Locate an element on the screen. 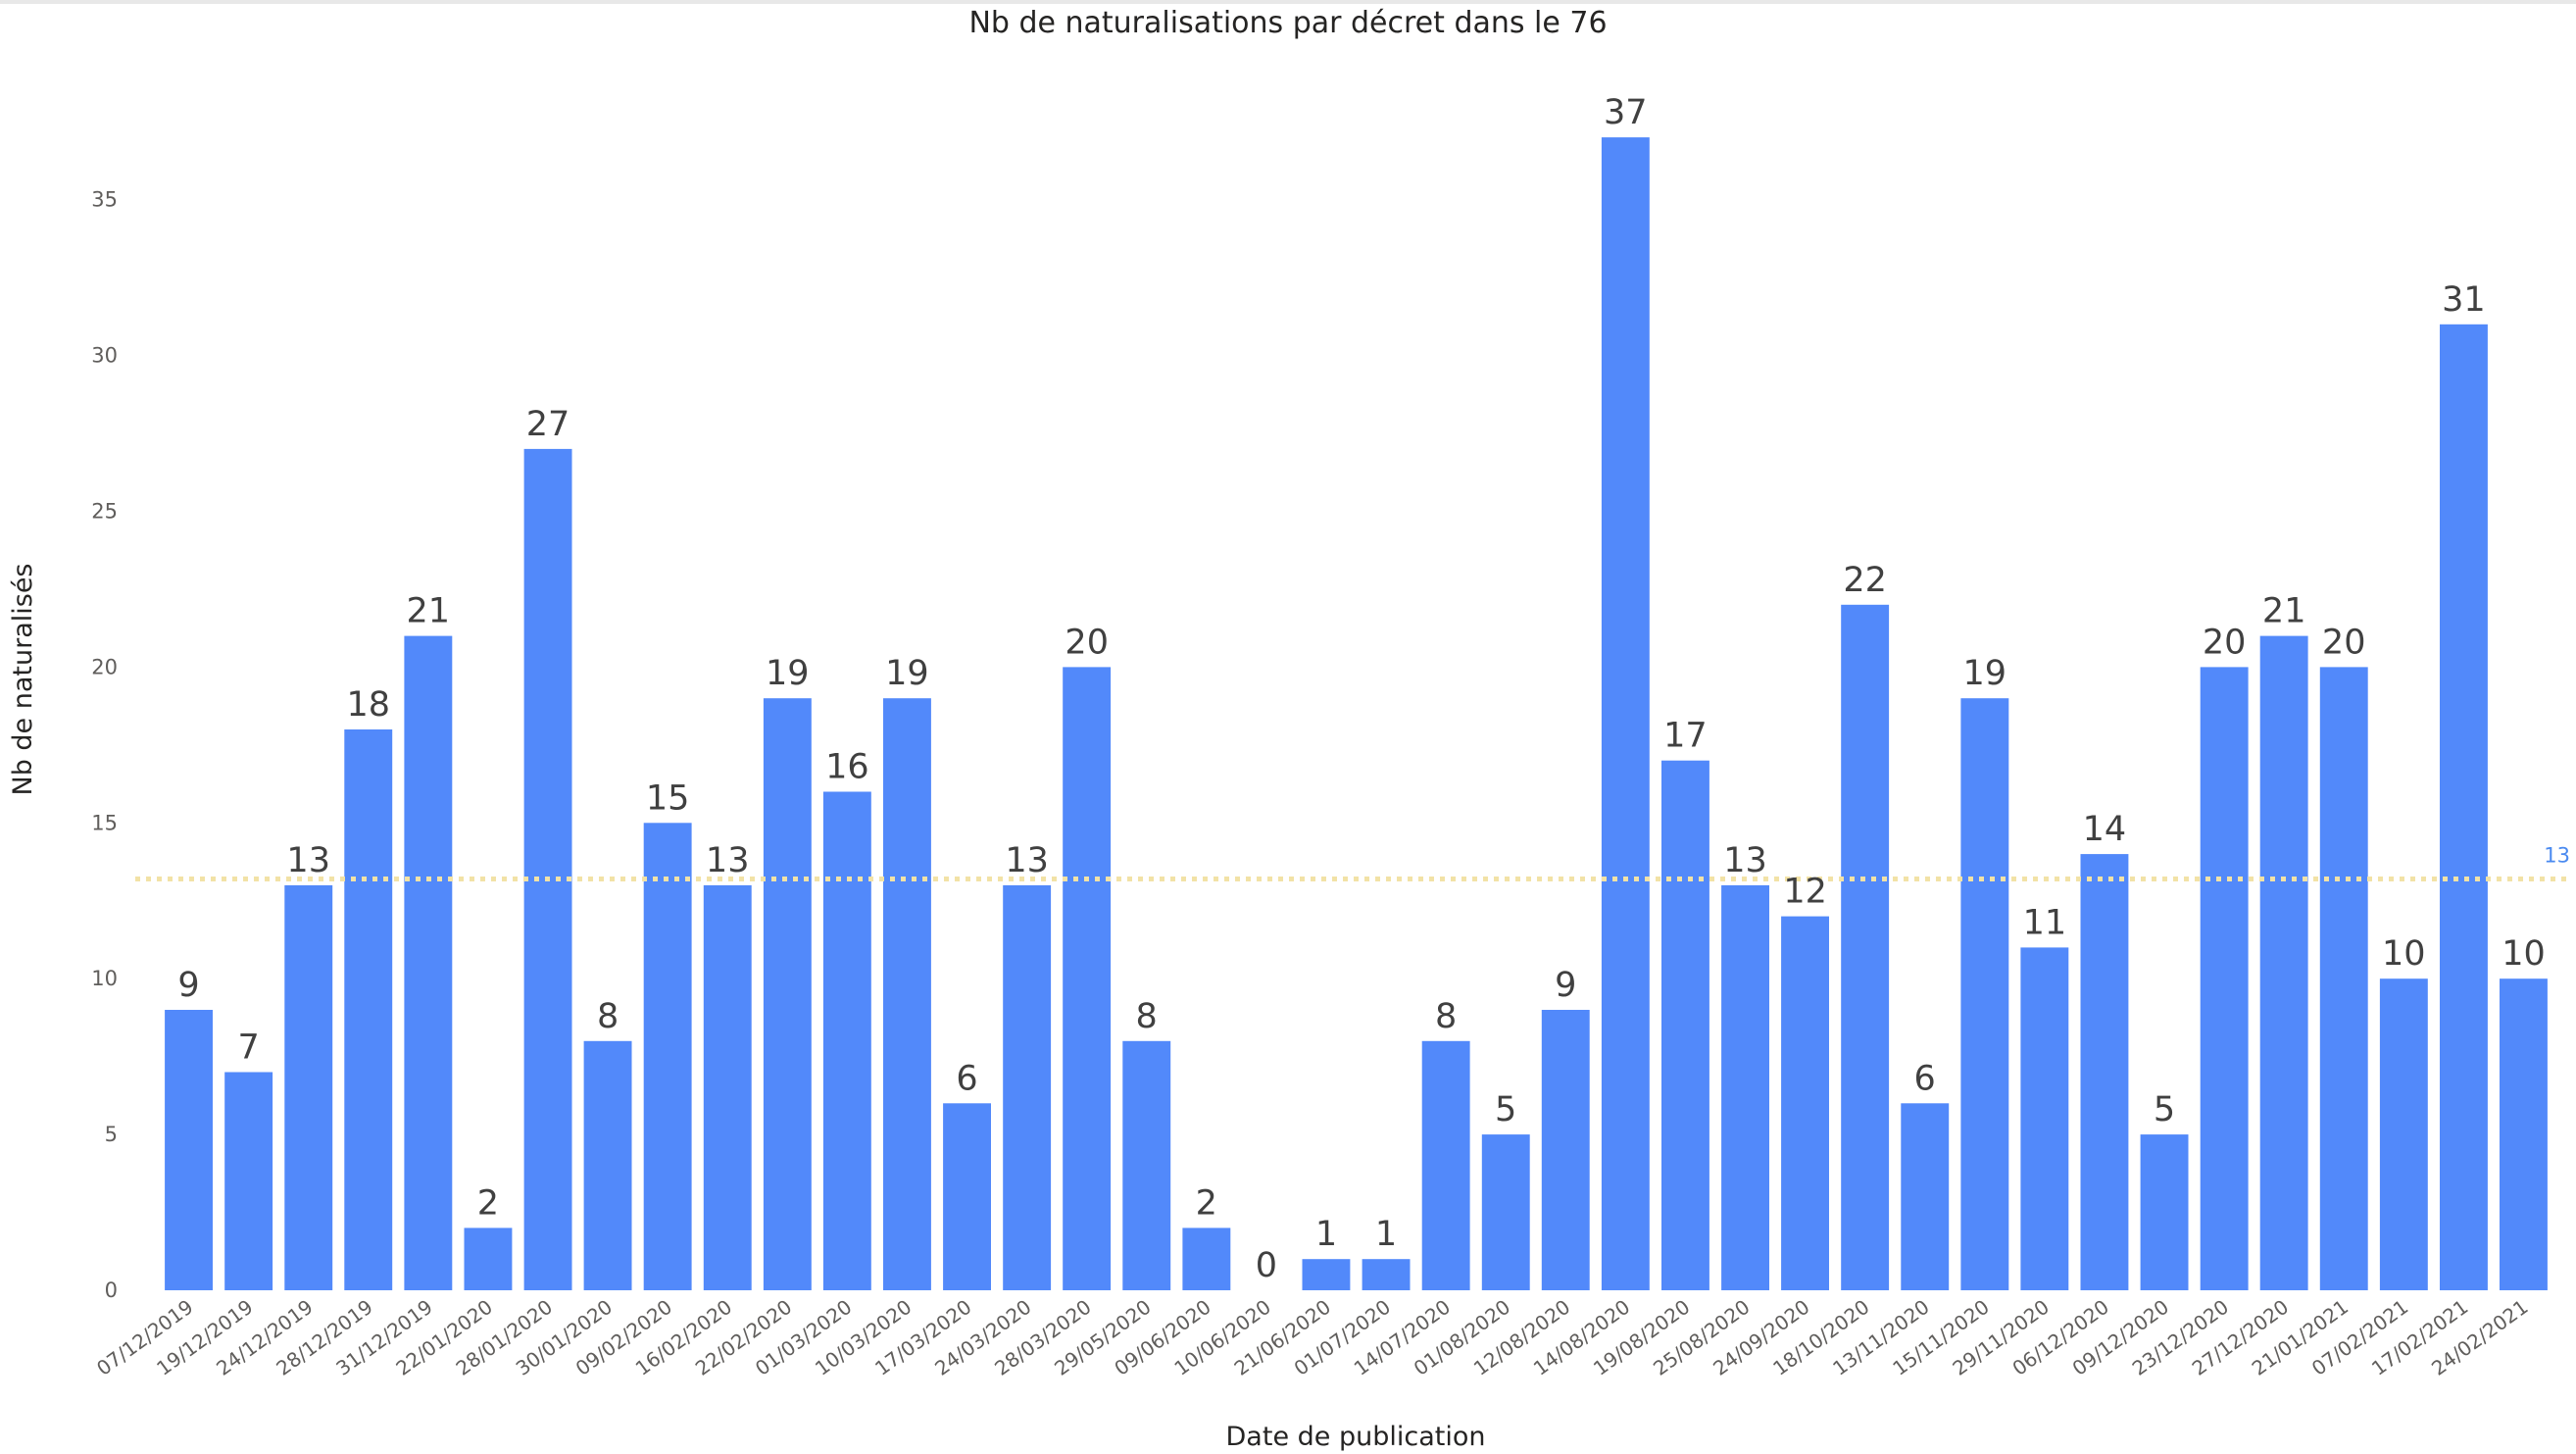 The width and height of the screenshot is (2576, 1454). data-label: 18 is located at coordinates (369, 705).